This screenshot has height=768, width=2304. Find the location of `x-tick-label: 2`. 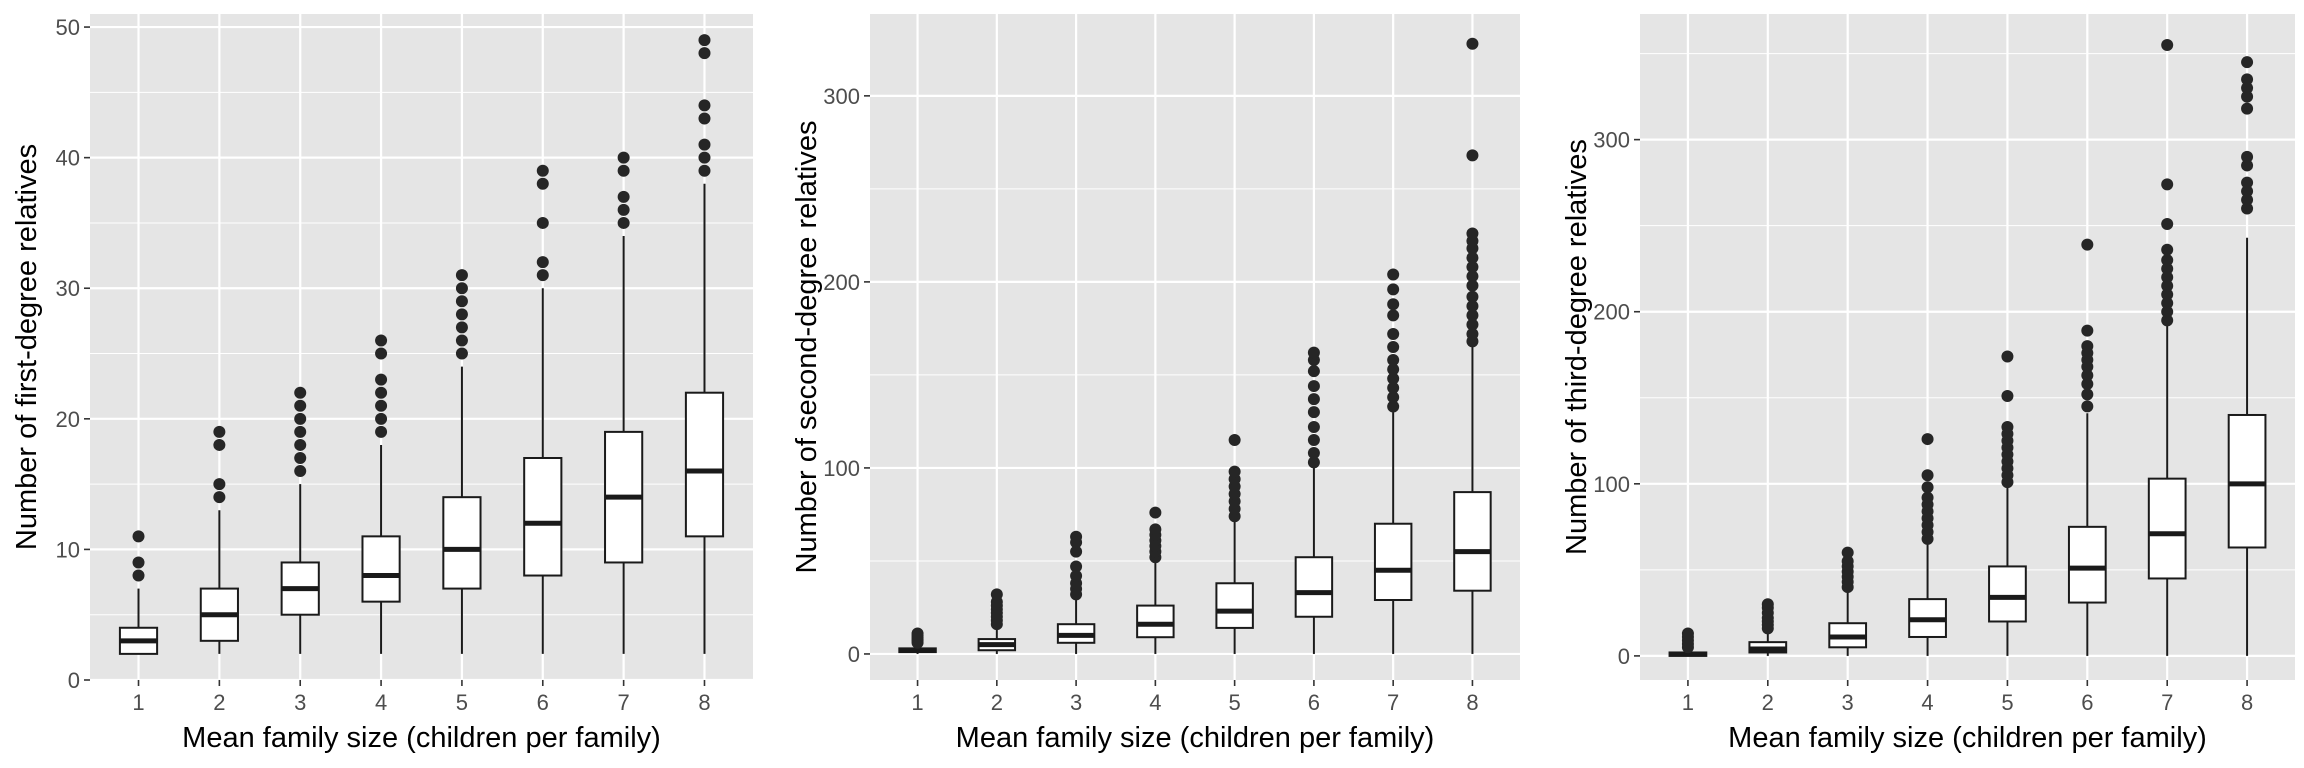

x-tick-label: 2 is located at coordinates (997, 702).